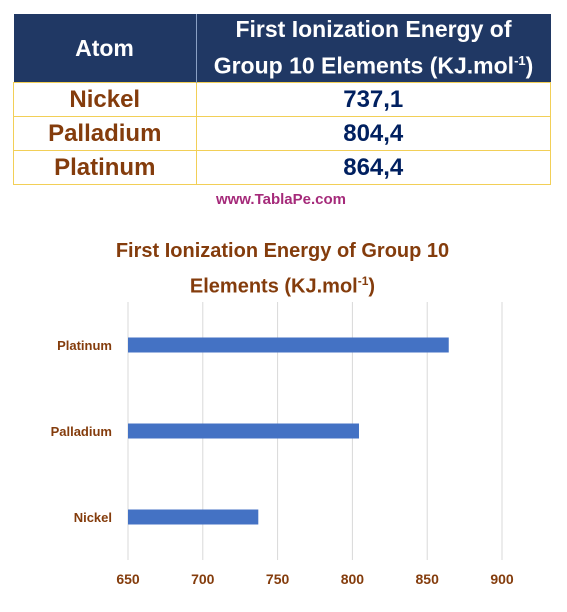  Describe the element at coordinates (373, 167) in the screenshot. I see `energy-cell: 864,4` at that location.